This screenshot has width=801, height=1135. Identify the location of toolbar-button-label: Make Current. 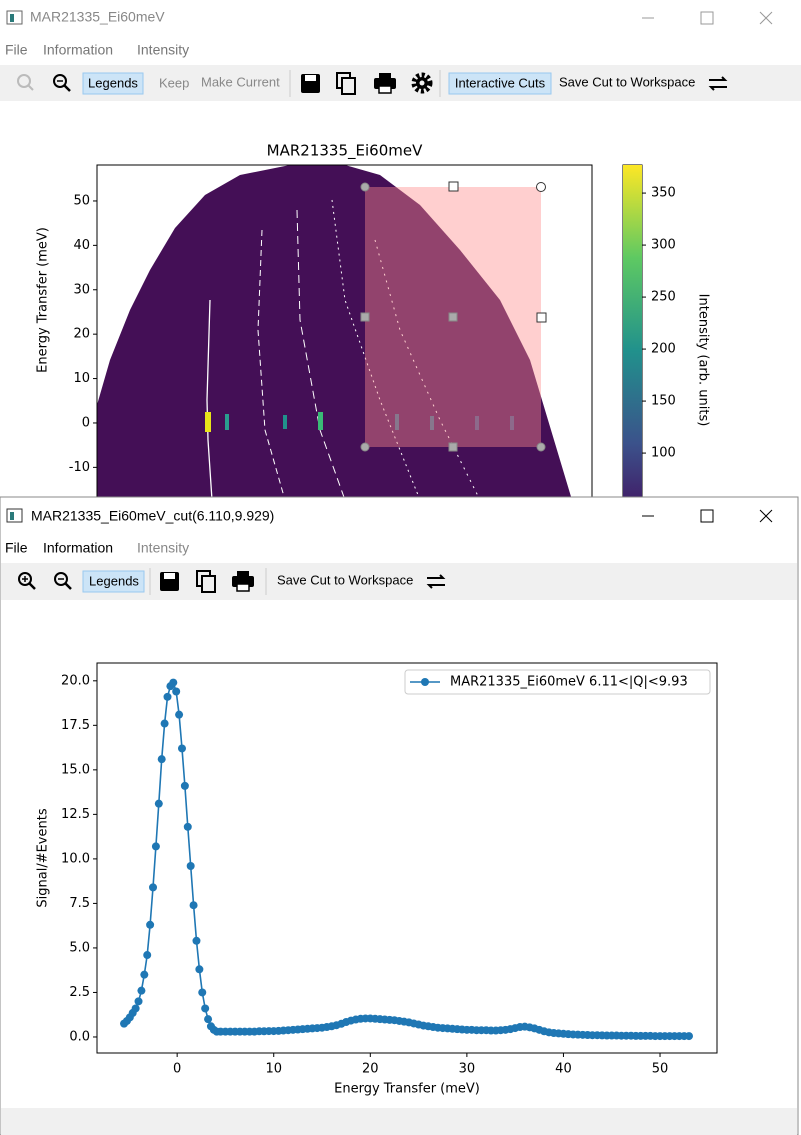
(240, 81).